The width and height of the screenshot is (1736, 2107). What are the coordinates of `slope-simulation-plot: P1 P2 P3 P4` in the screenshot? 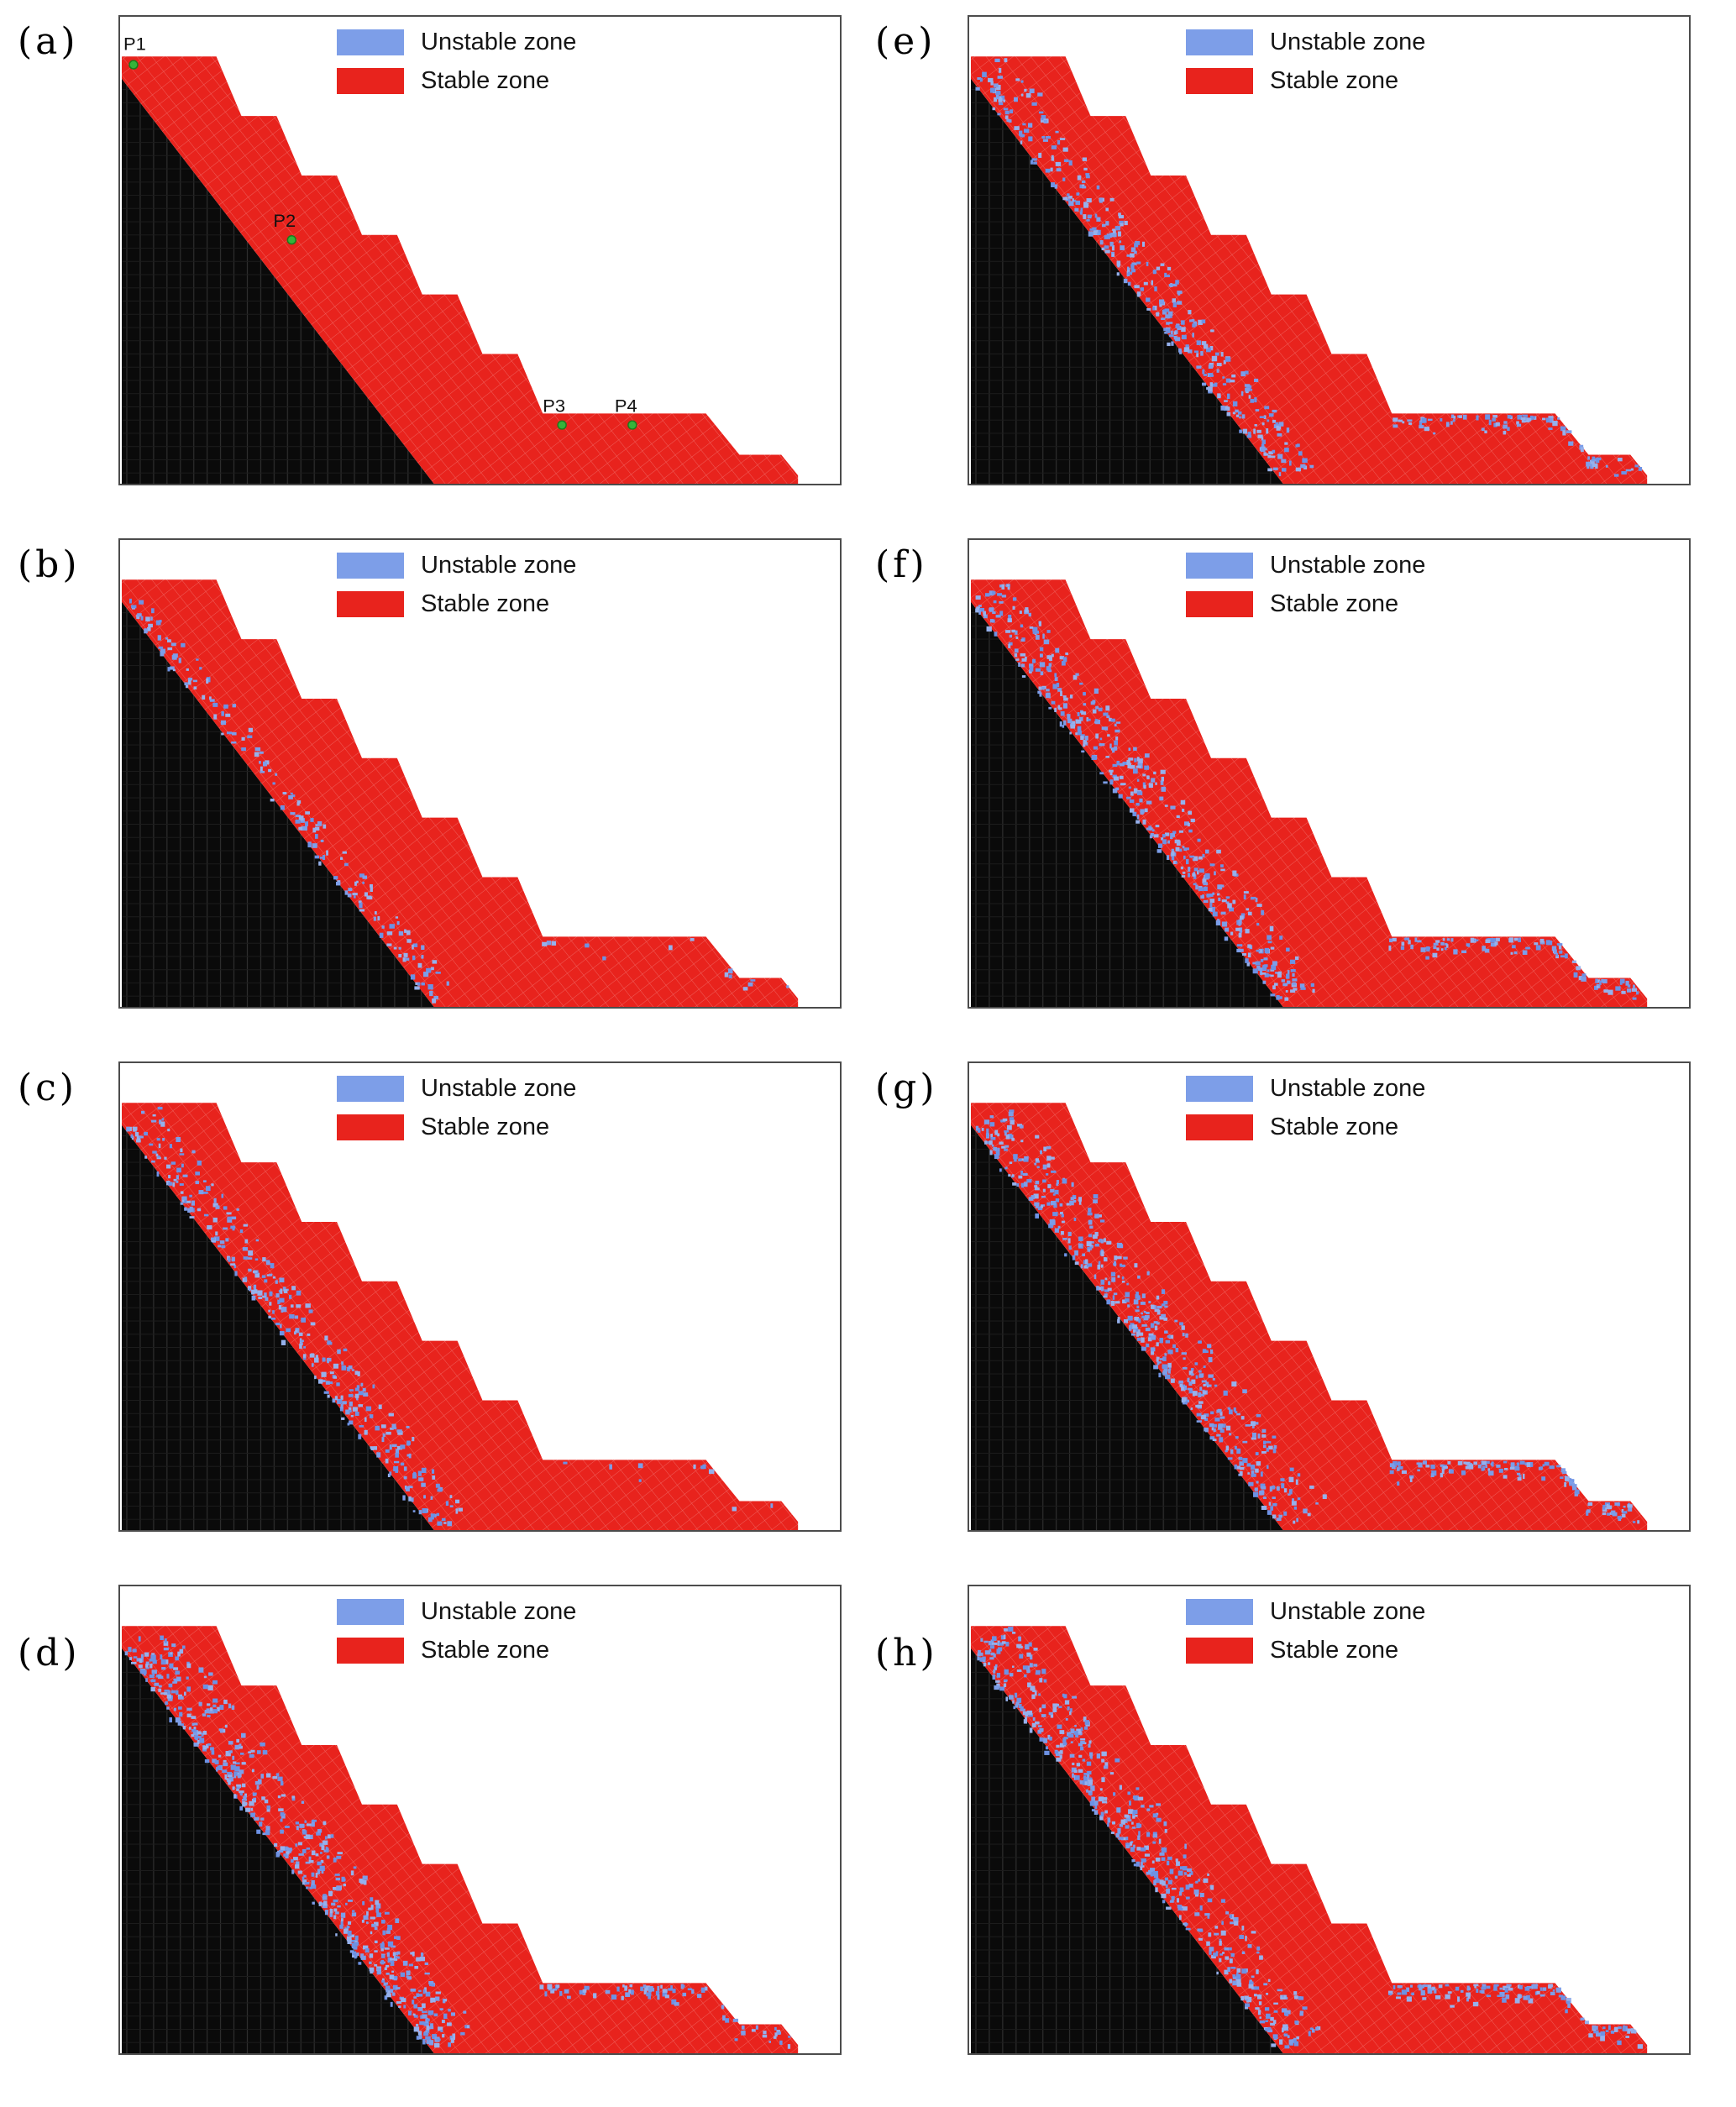 It's located at (460, 258).